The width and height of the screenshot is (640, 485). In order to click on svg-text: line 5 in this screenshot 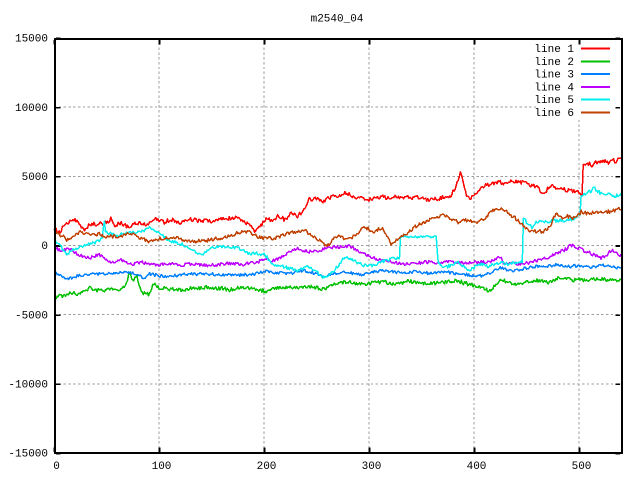, I will do `click(554, 101)`.